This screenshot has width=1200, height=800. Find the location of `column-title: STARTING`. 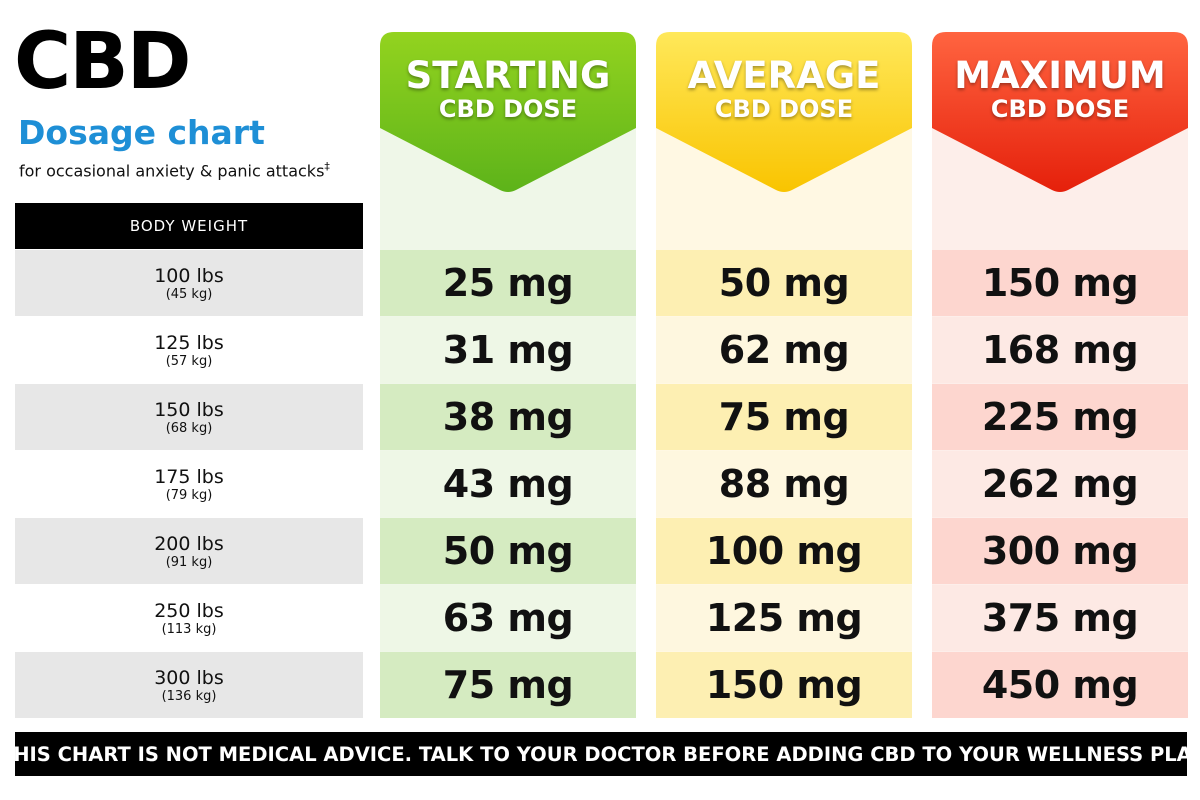

column-title: STARTING is located at coordinates (508, 75).